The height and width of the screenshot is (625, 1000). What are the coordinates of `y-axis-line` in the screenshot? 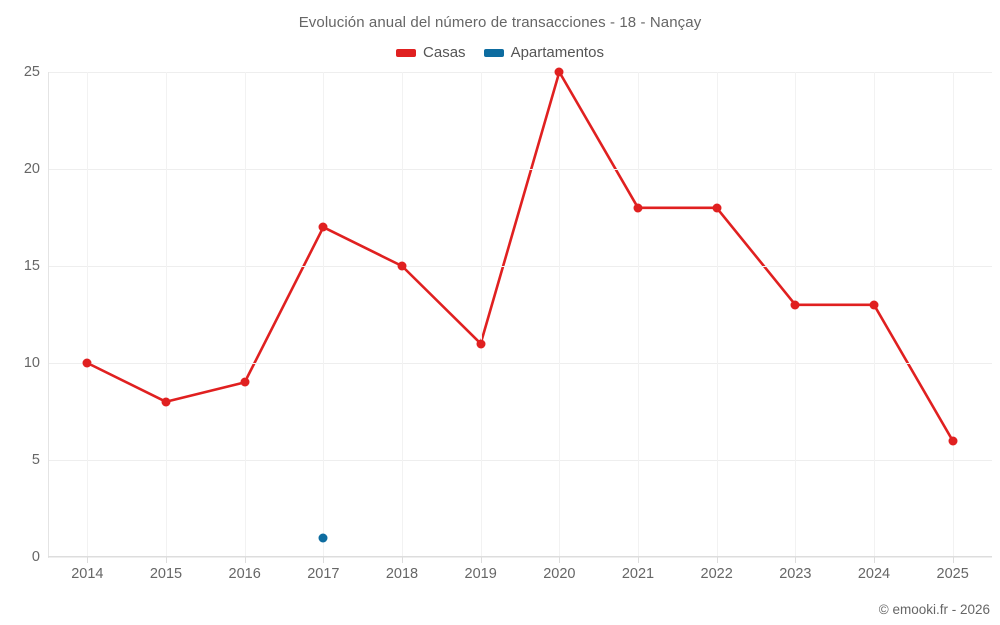 It's located at (48, 315).